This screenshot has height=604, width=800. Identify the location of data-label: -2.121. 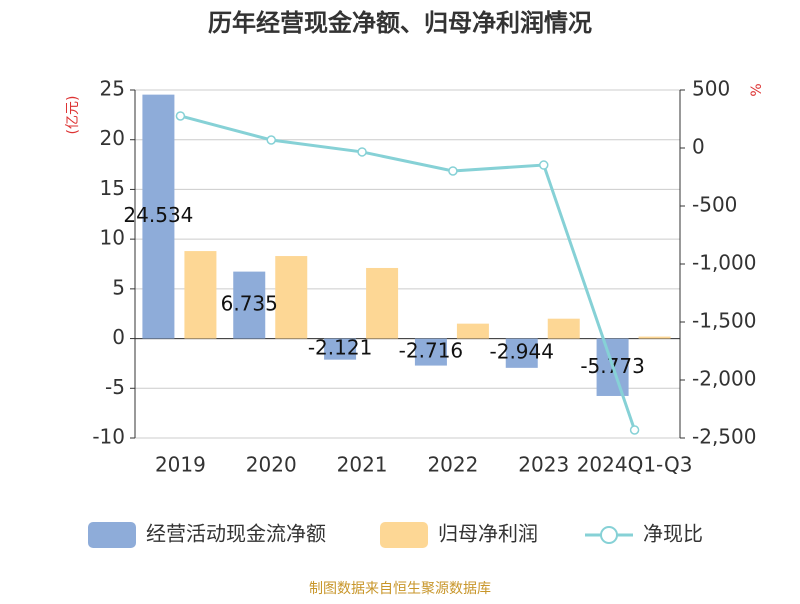
(340, 348).